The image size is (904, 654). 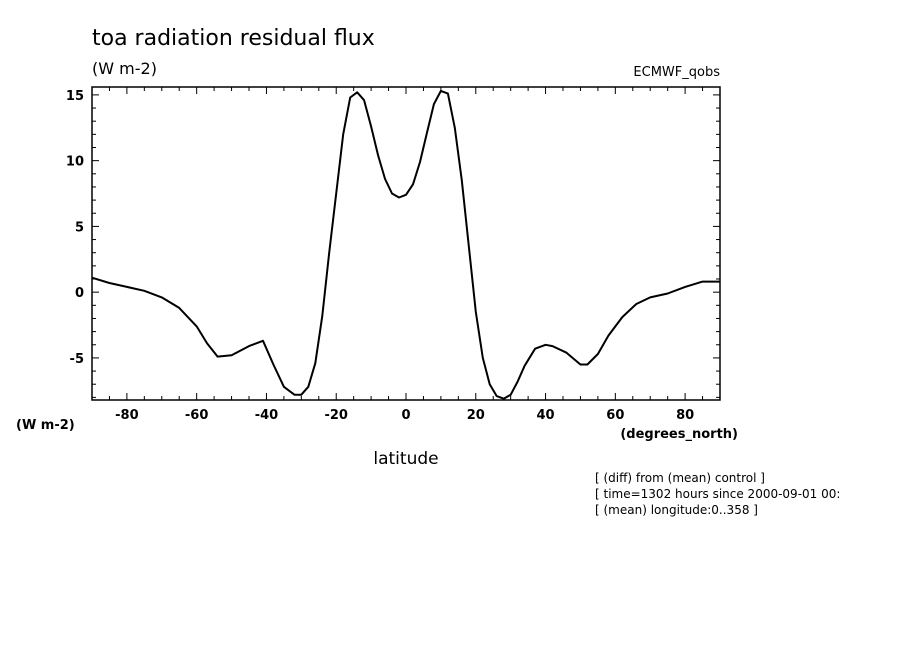 I want to click on y-axis-tick-labels: -5 0 5 10 15, so click(x=75, y=228).